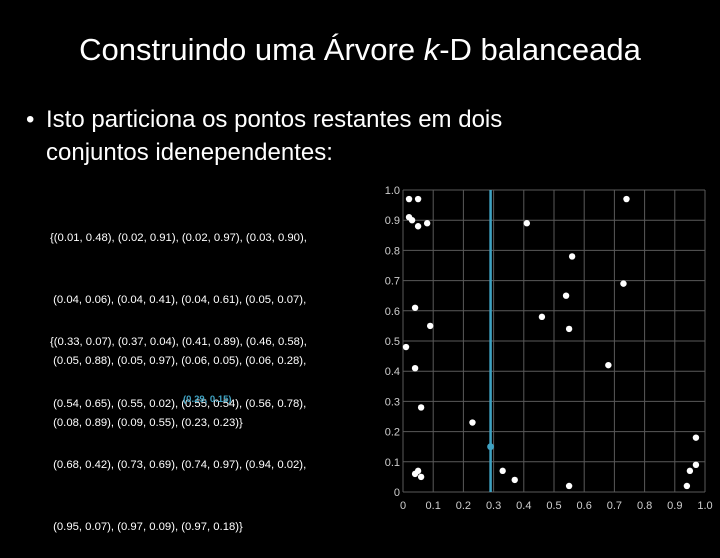  Describe the element at coordinates (392, 282) in the screenshot. I see `y-tick-label: 0.7` at that location.